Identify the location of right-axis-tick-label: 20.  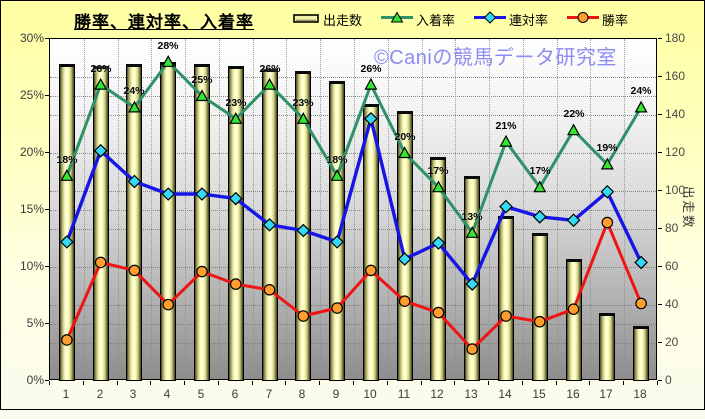
(672, 342).